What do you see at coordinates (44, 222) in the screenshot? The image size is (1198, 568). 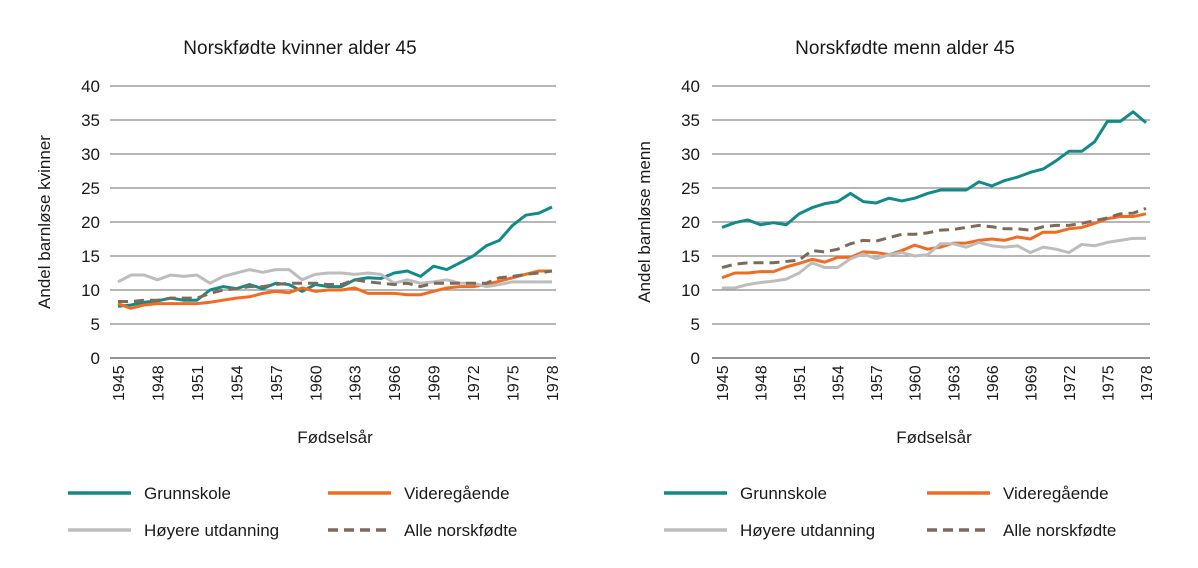 I see `y-axis-label: Andel barnløse kvinner` at bounding box center [44, 222].